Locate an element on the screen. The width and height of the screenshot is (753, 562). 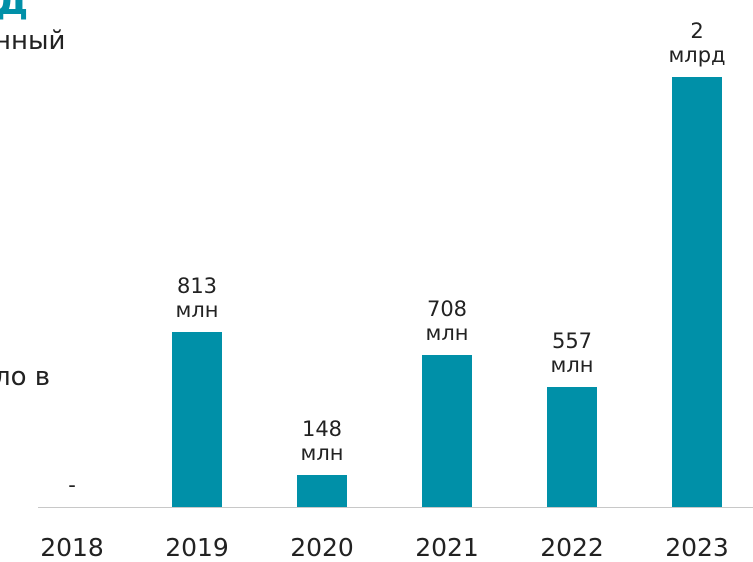
x-tick-label: 2019 is located at coordinates (197, 547).